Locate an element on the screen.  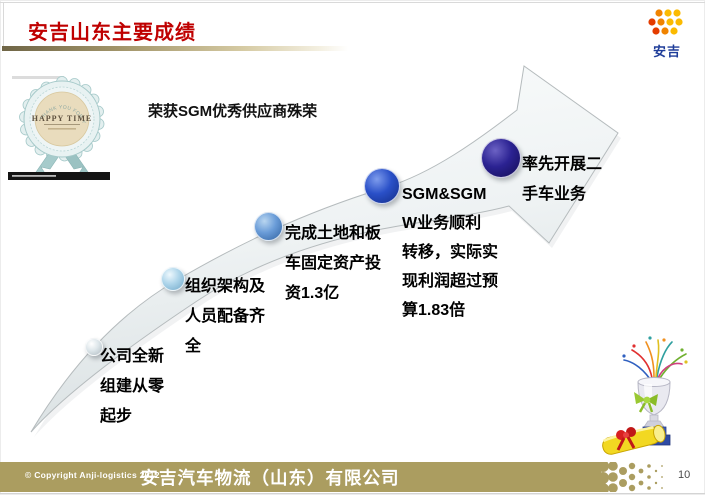
milestone-5-line: 率先开展二 is located at coordinates (562, 164).